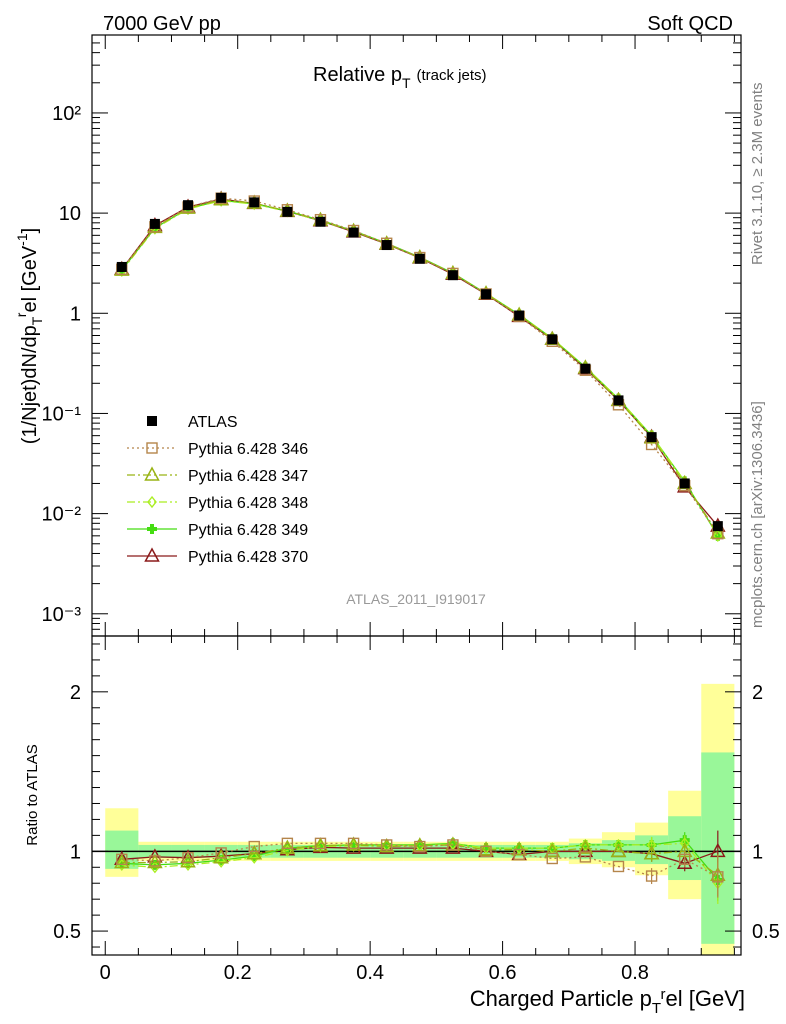 The image size is (786, 1024). I want to click on legend-item-pythia-6-428-349: Pythia 6.428 349, so click(217, 530).